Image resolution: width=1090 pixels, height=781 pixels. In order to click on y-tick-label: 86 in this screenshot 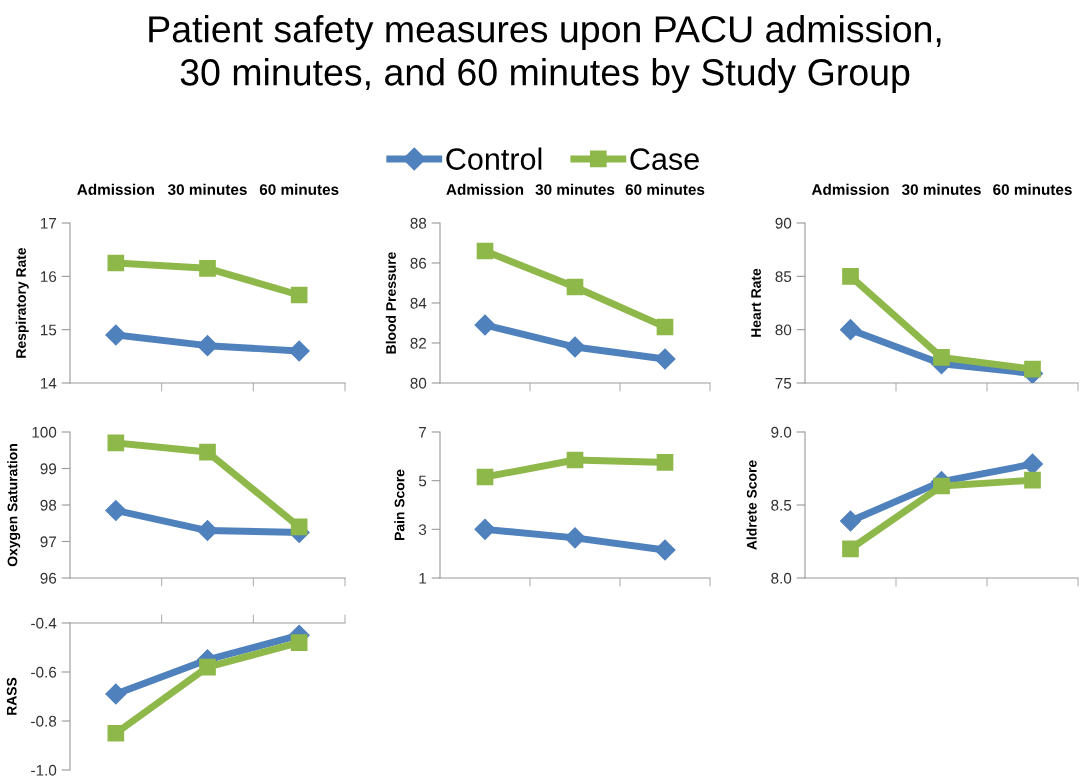, I will do `click(418, 263)`.